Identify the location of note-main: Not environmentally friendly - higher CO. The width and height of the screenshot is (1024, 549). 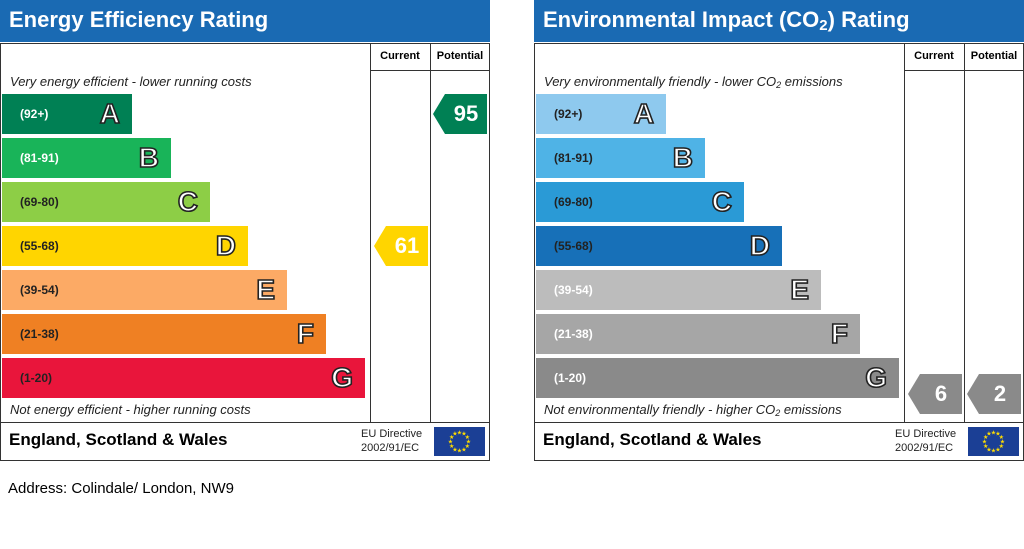
(660, 409).